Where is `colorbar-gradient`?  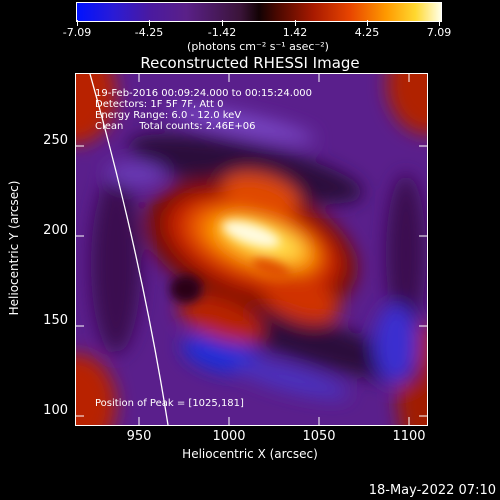 colorbar-gradient is located at coordinates (259, 12).